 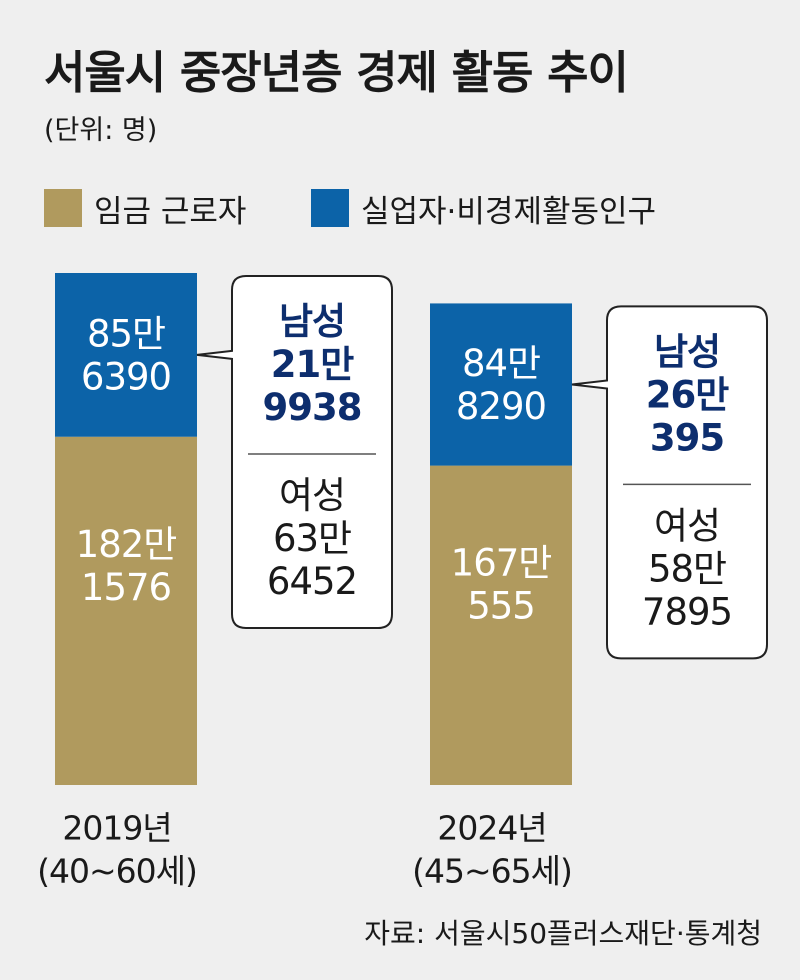 I want to click on callout-male-1: 남성 26만 395, so click(x=687, y=394).